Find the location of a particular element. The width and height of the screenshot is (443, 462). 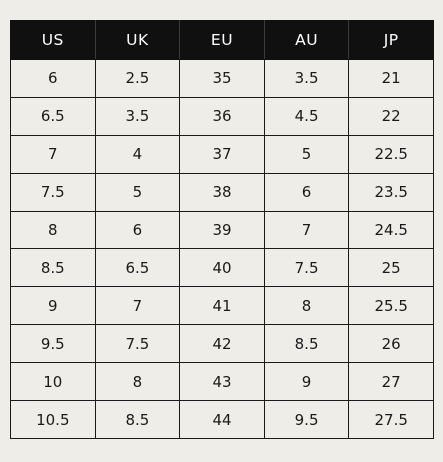

cell-us: 7 is located at coordinates (53, 154).